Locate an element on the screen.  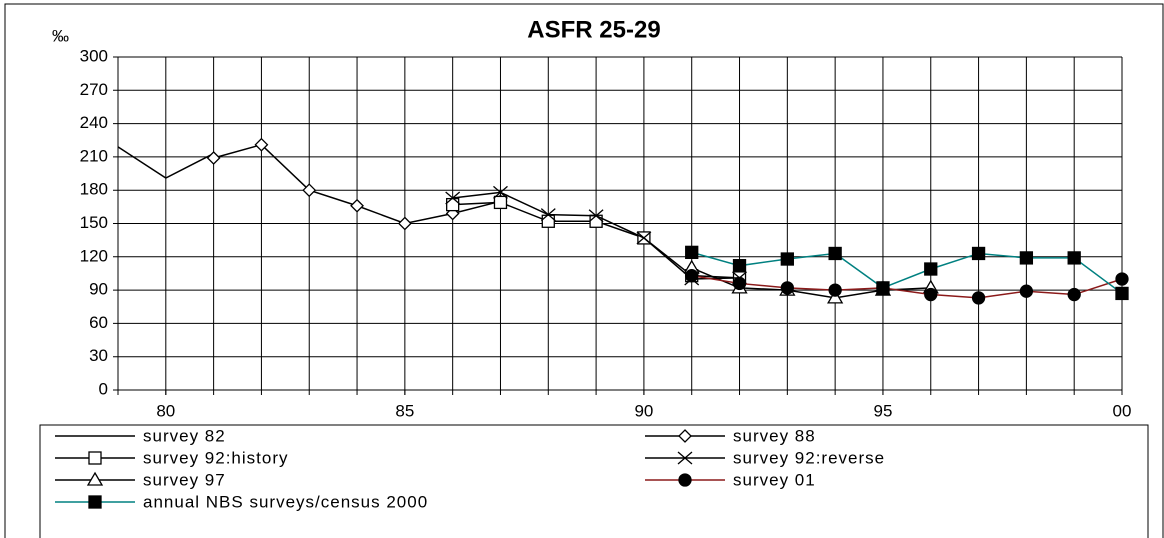
x-tick-label: 95 is located at coordinates (882, 410).